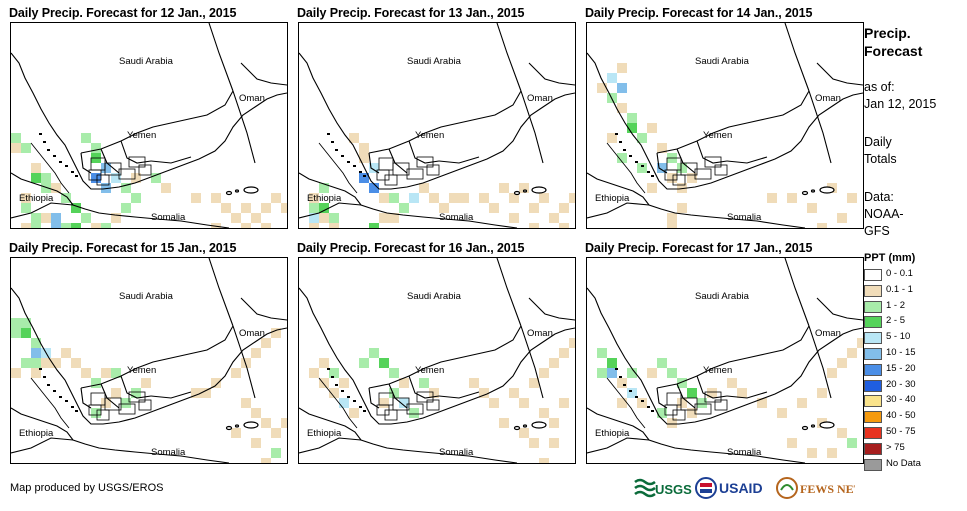  I want to click on african-coastline, so click(408, 435).